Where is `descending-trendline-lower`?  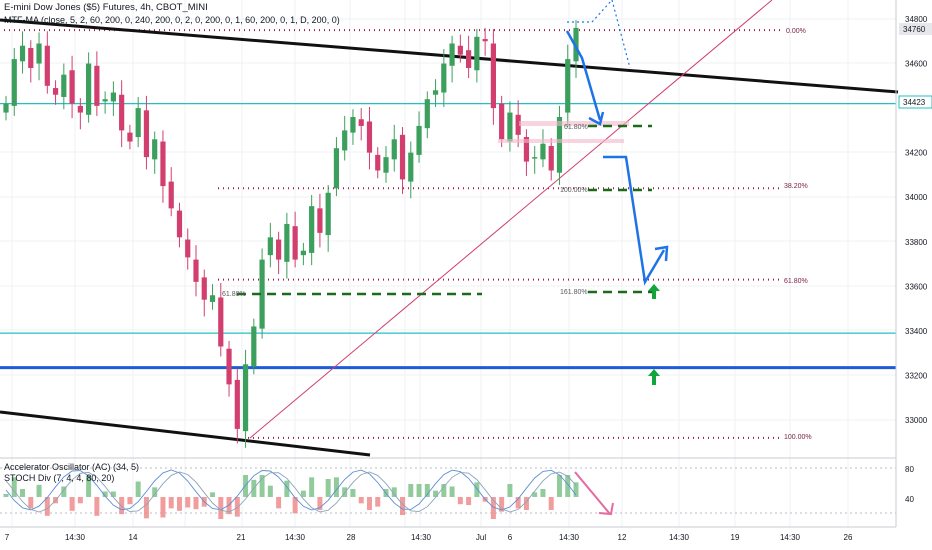 descending-trendline-lower is located at coordinates (185, 433).